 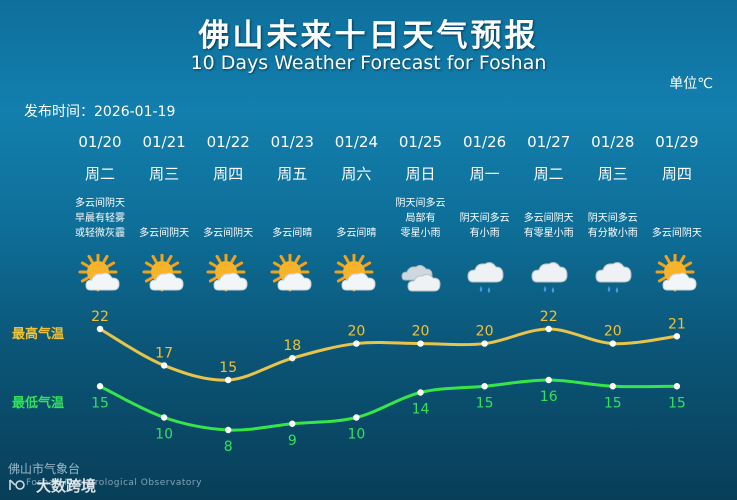 What do you see at coordinates (66, 486) in the screenshot?
I see `watermark-text: 大数跨境` at bounding box center [66, 486].